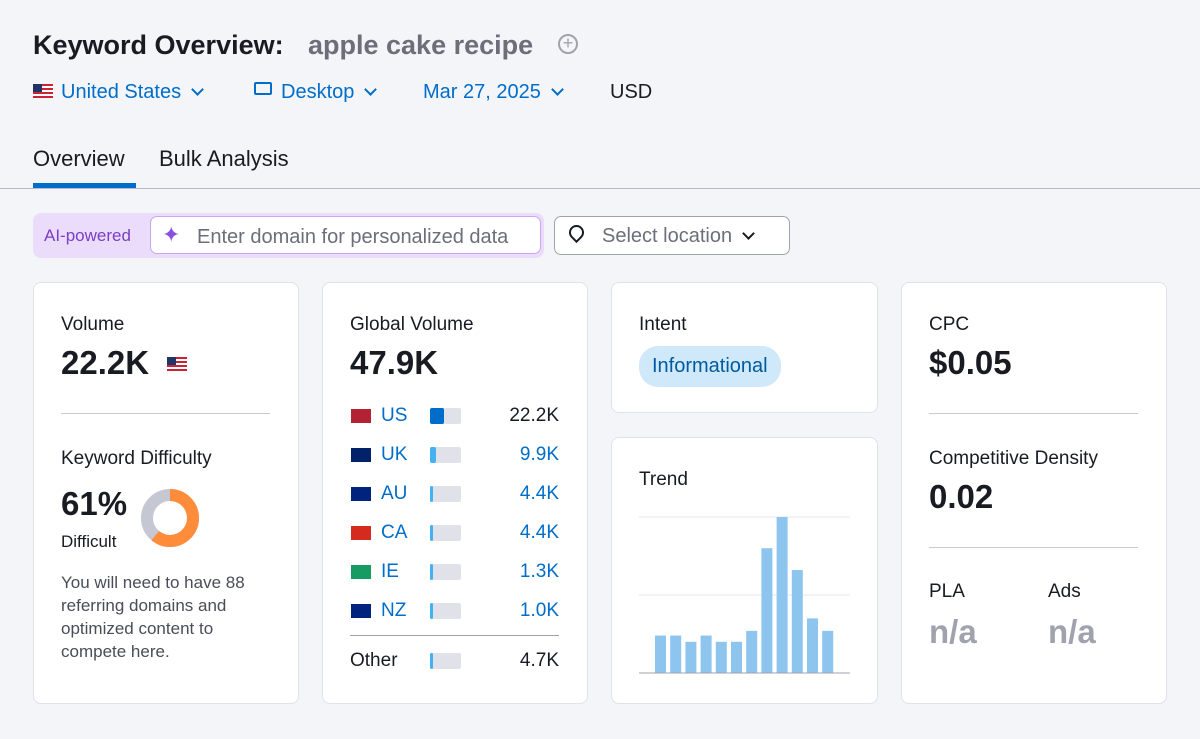 The image size is (1200, 739). I want to click on device-filter: Desktop, so click(329, 92).